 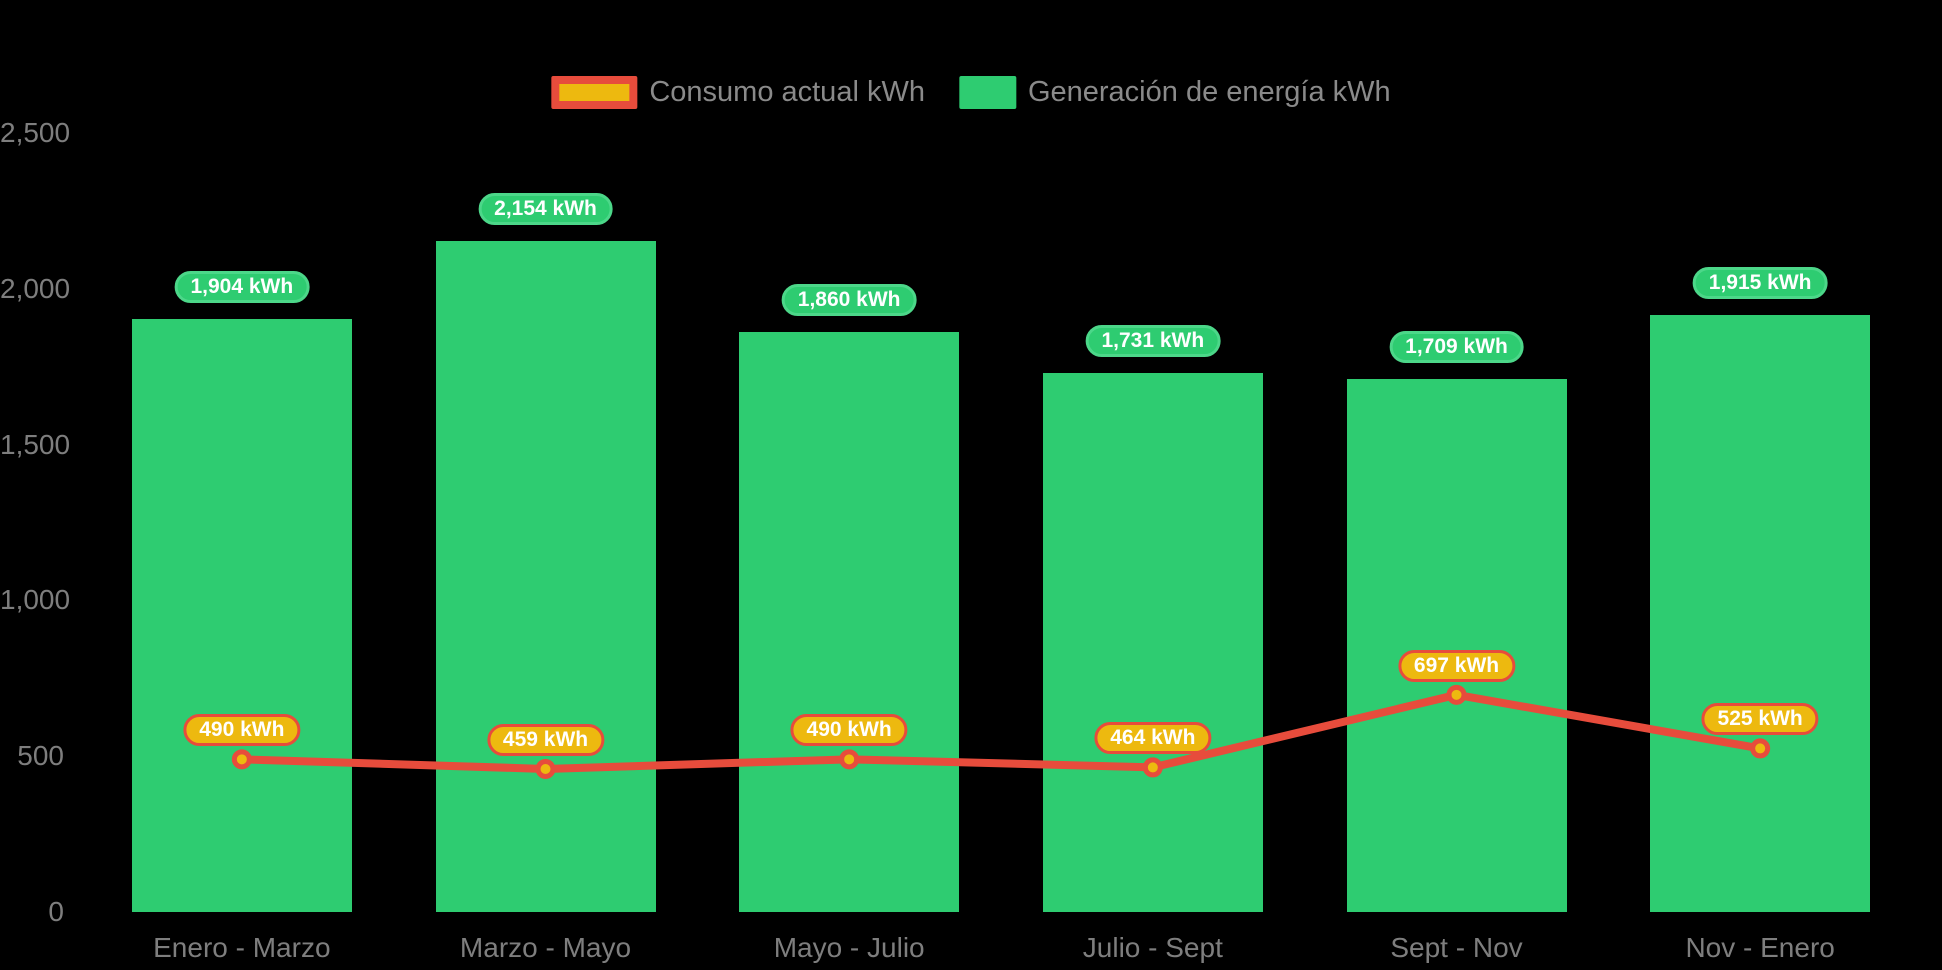 I want to click on x-axis-category-label: Marzo - Mayo, so click(x=545, y=947).